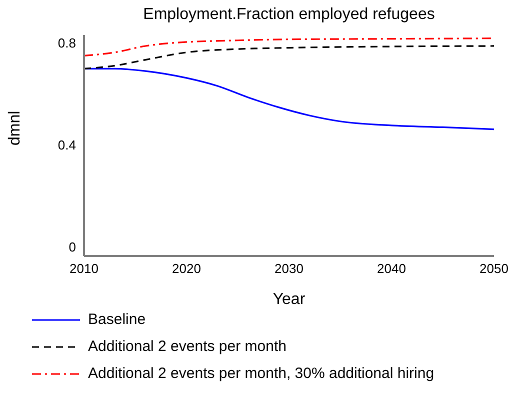 The image size is (513, 401). What do you see at coordinates (187, 346) in the screenshot?
I see `legend-label: Additional 2 events per month` at bounding box center [187, 346].